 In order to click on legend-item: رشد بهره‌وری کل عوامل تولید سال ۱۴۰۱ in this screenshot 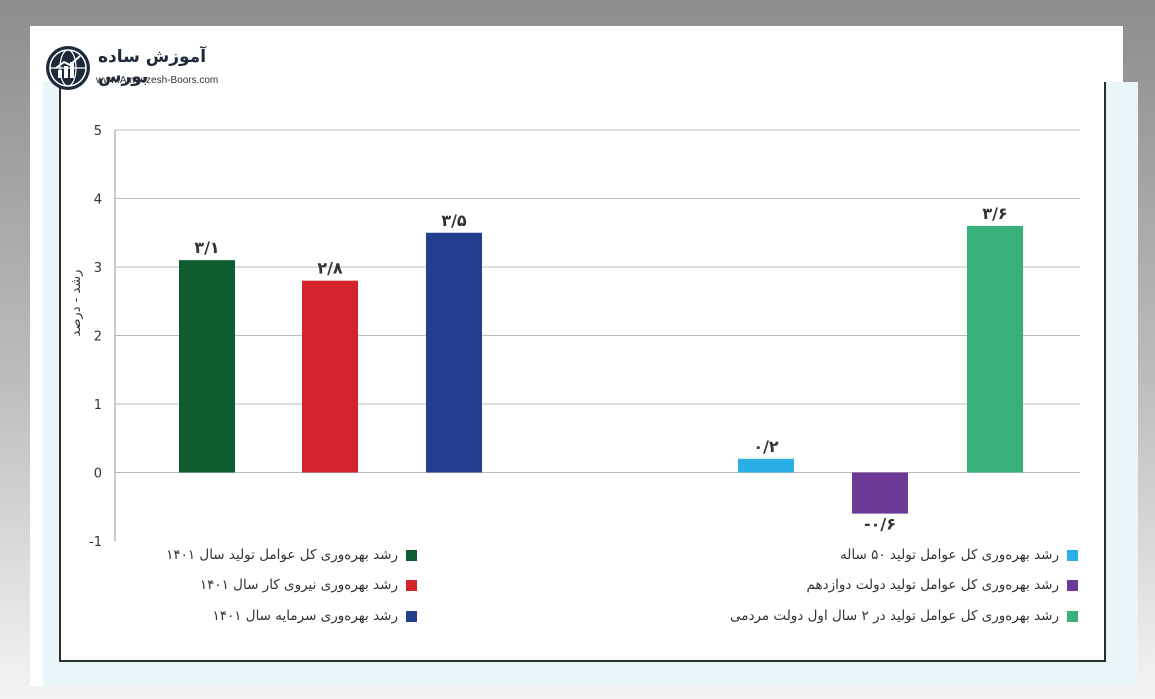, I will do `click(291, 555)`.